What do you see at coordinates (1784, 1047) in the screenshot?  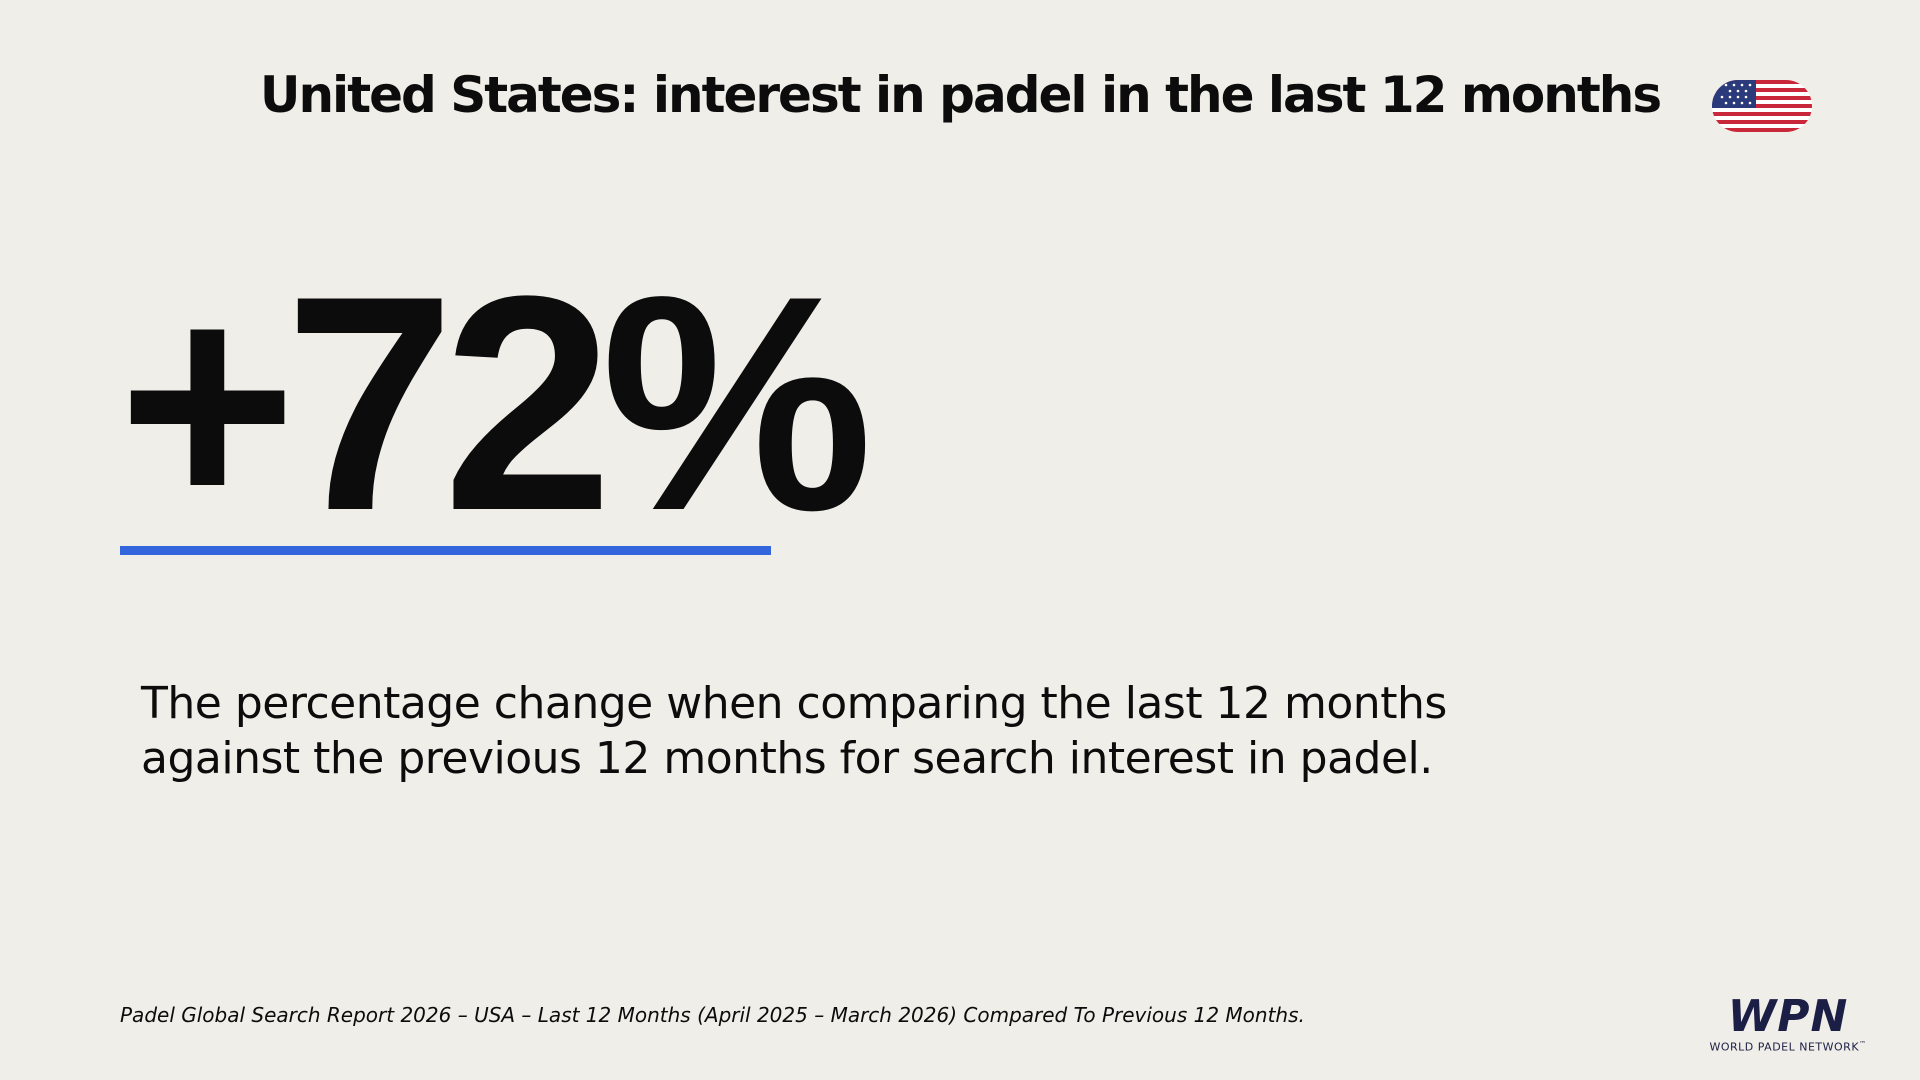 I see `logo-name: WORLD PADEL NETWORK` at bounding box center [1784, 1047].